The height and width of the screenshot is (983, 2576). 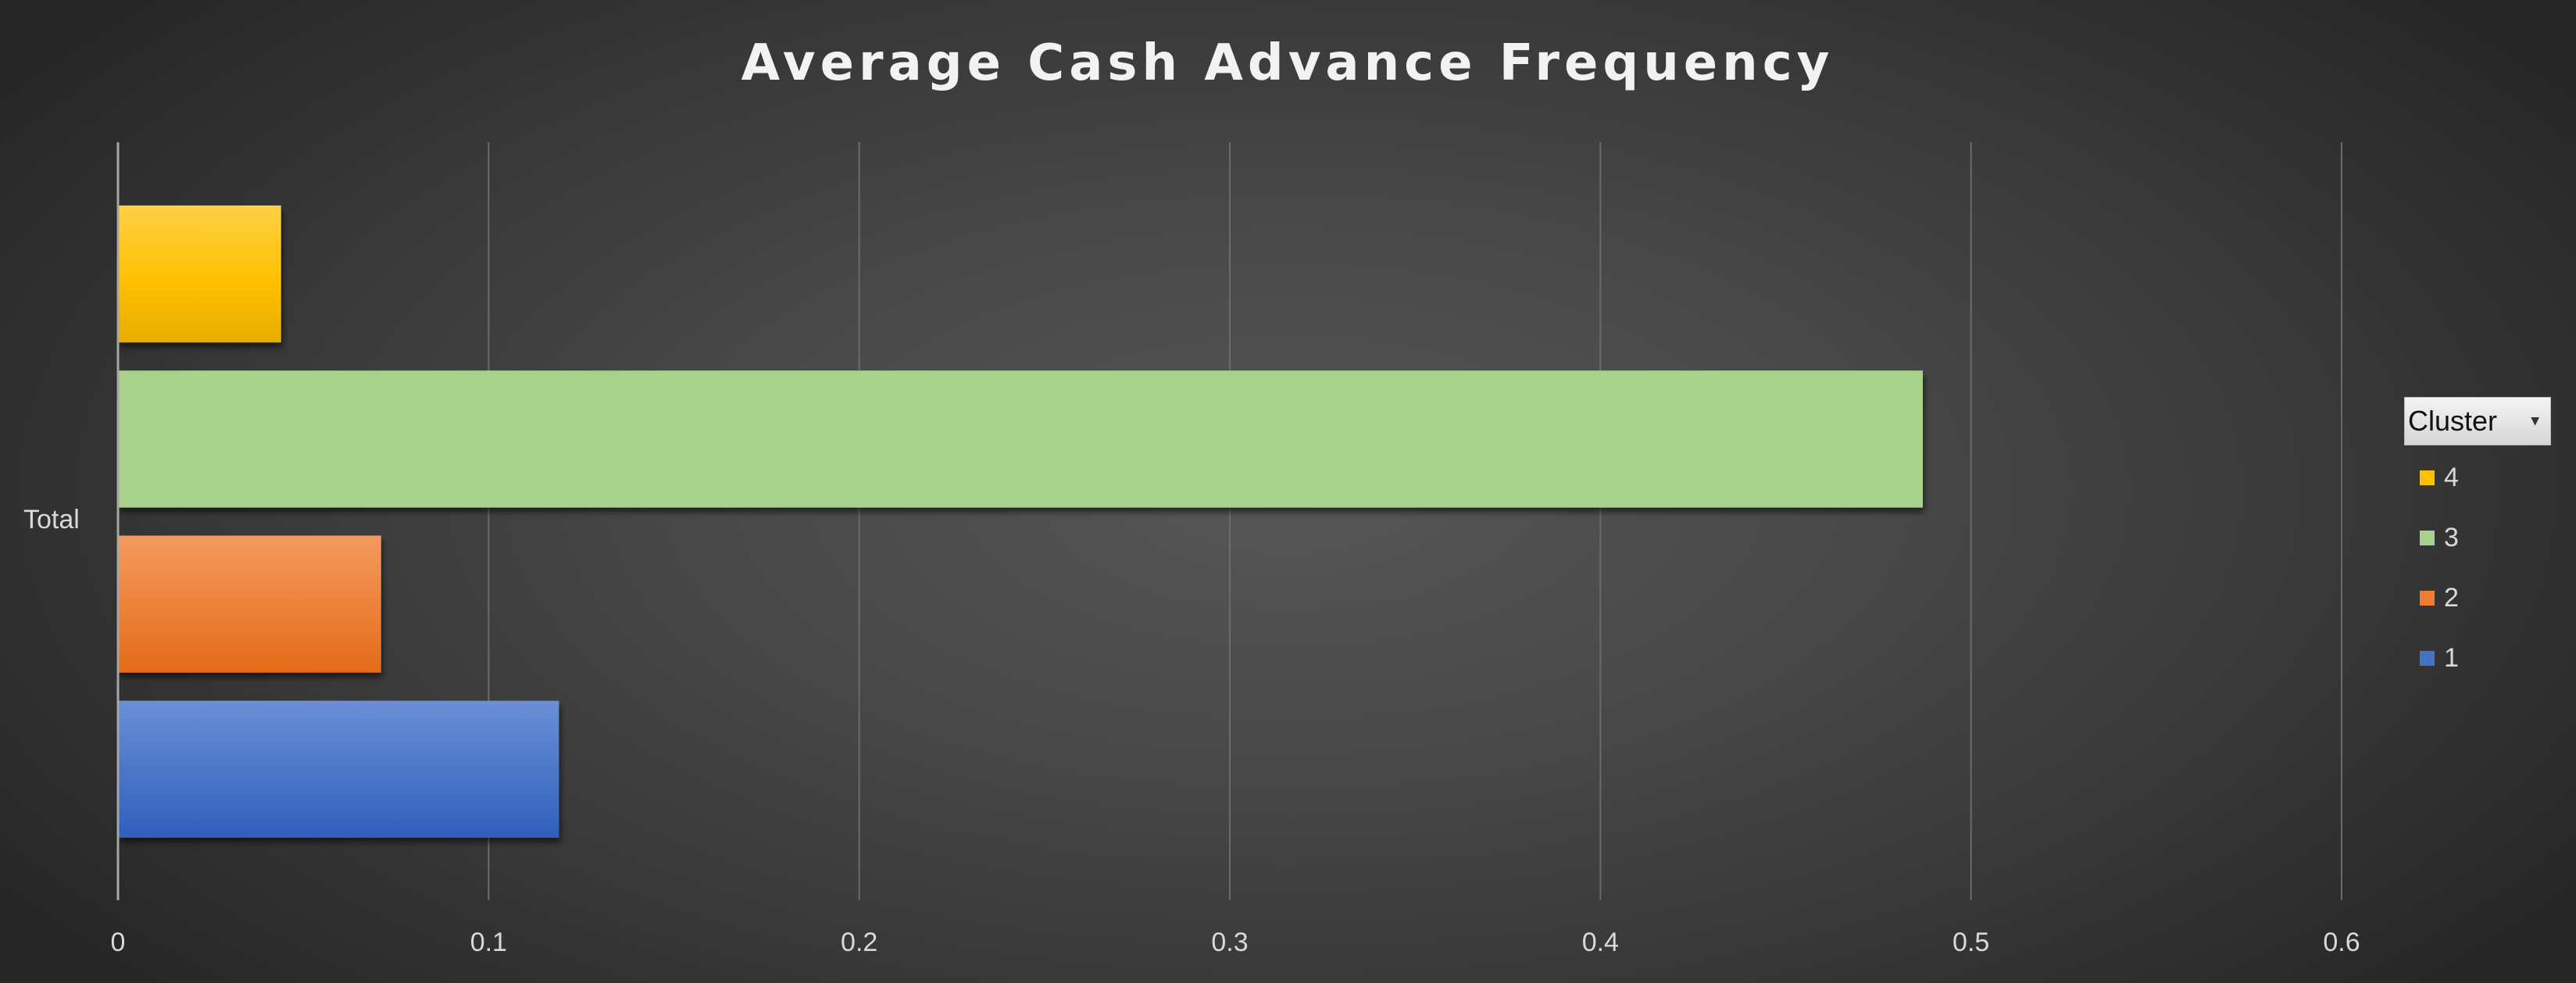 I want to click on legend-filter-button: Cluster ▼, so click(x=2478, y=421).